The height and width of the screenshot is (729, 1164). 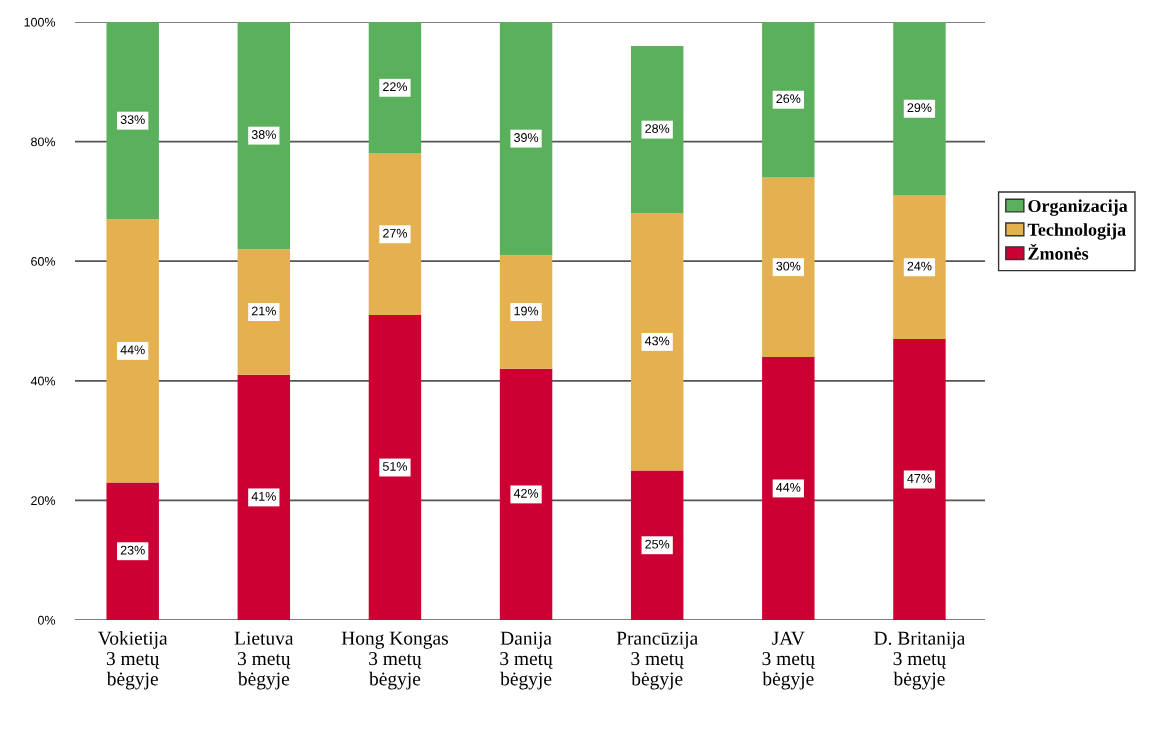 I want to click on x-tick-label: Prancūzija 3 metų bėgyje, so click(x=657, y=660).